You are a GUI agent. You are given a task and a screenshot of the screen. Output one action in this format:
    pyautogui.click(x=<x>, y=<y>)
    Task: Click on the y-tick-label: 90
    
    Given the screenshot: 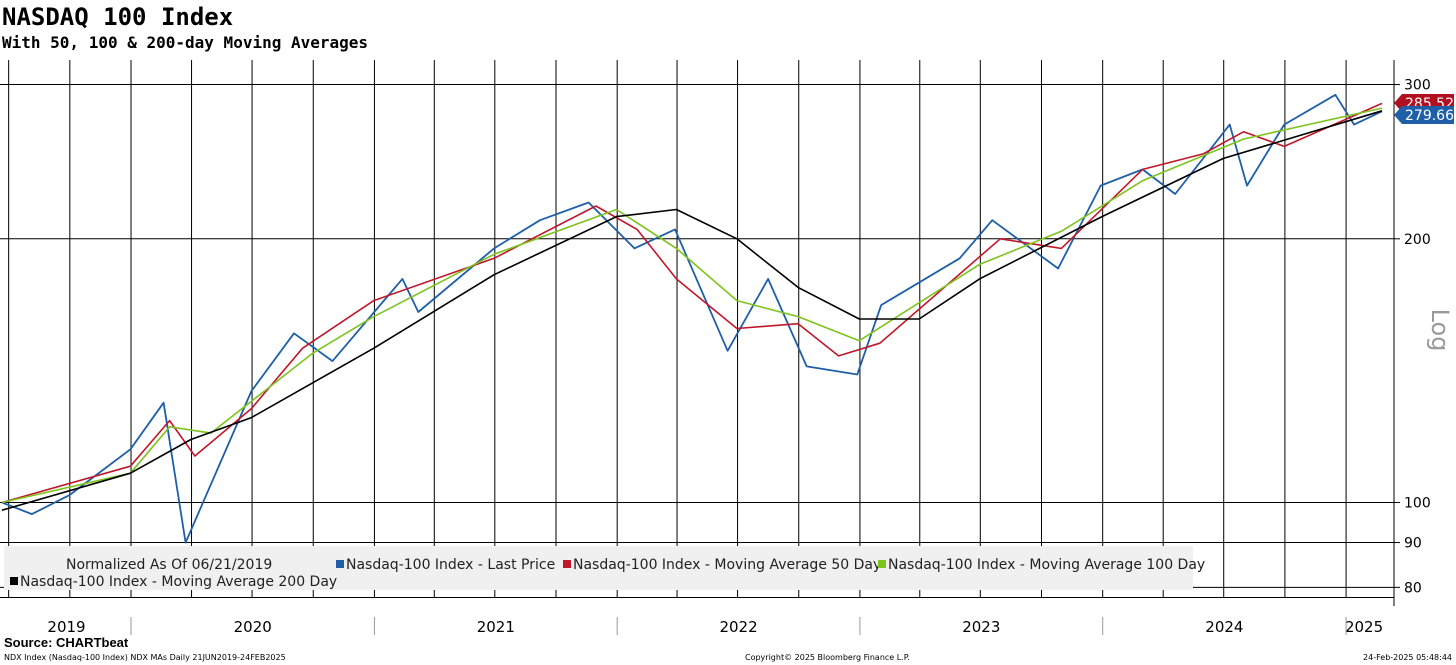 What is the action you would take?
    pyautogui.click(x=1413, y=544)
    